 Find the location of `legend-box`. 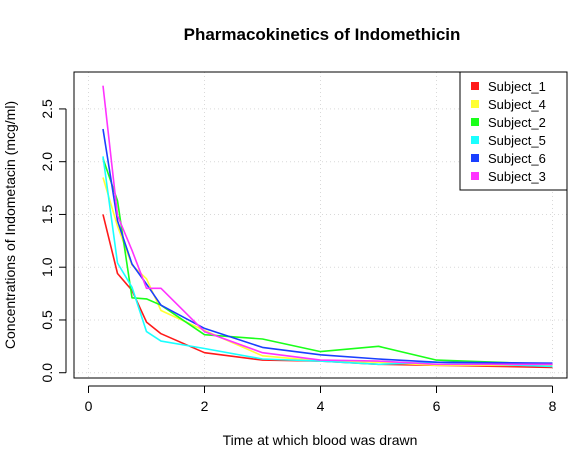

legend-box is located at coordinates (513, 131).